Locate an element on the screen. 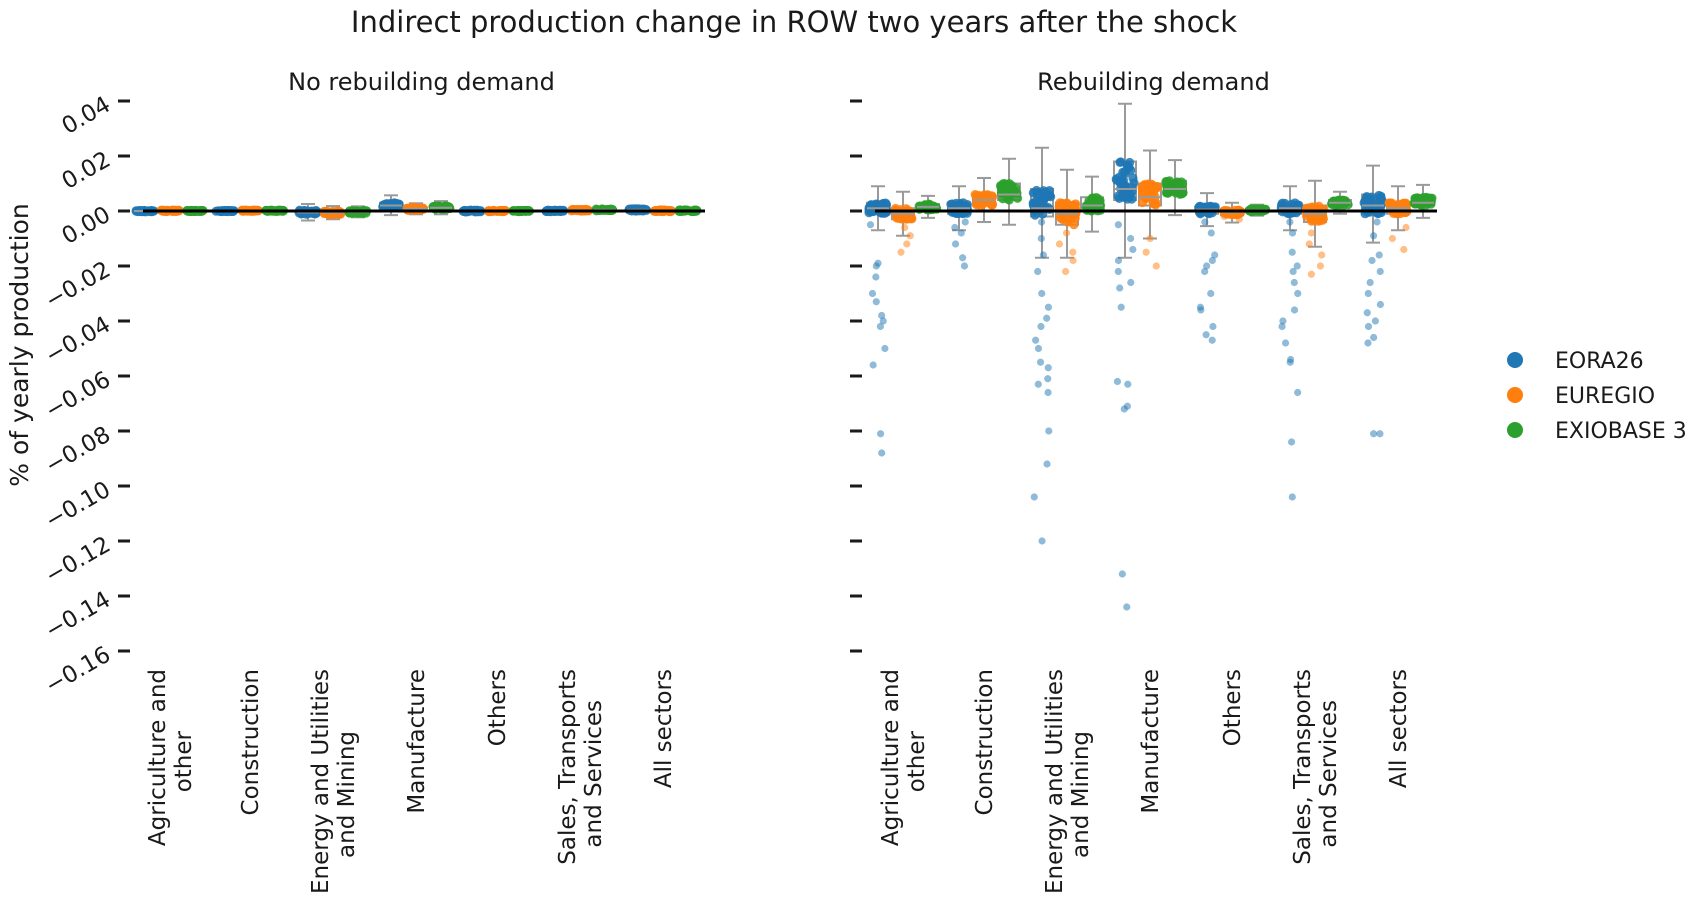 The height and width of the screenshot is (903, 1707). marks is located at coordinates (416, 208).